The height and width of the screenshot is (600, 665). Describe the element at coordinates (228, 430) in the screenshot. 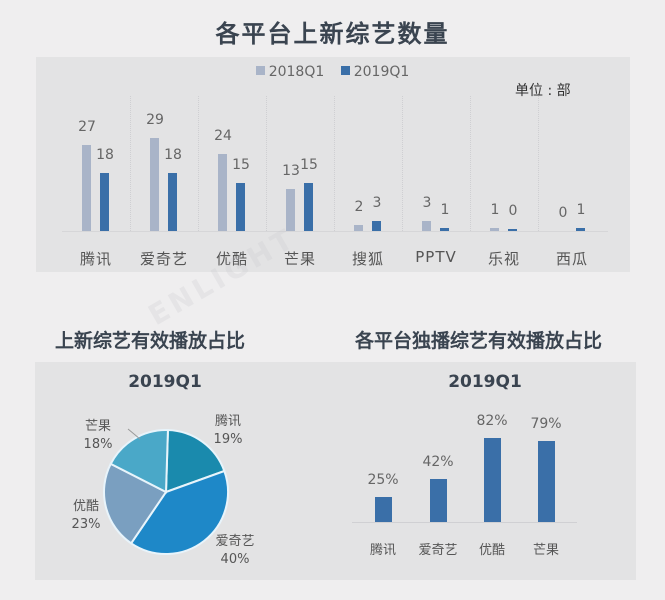

I see `pie-label-tencent: 腾讯 19%` at that location.